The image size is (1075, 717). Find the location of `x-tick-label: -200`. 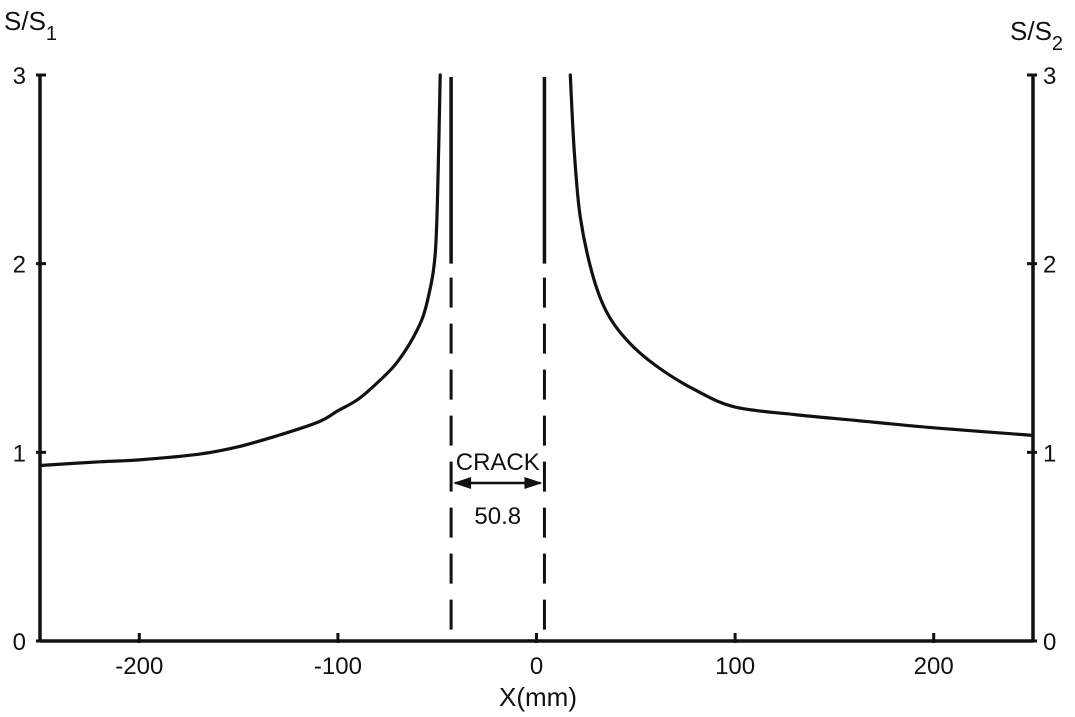

x-tick-label: -200 is located at coordinates (139, 666).